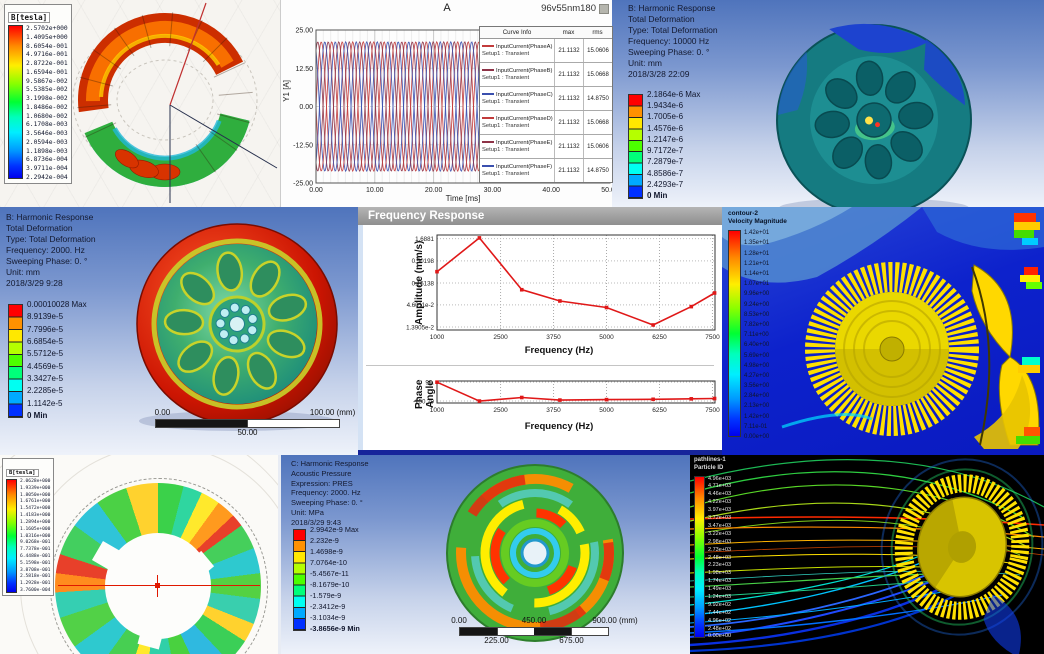  What do you see at coordinates (303, 184) in the screenshot?
I see `tick-label: -25.00` at bounding box center [303, 184].